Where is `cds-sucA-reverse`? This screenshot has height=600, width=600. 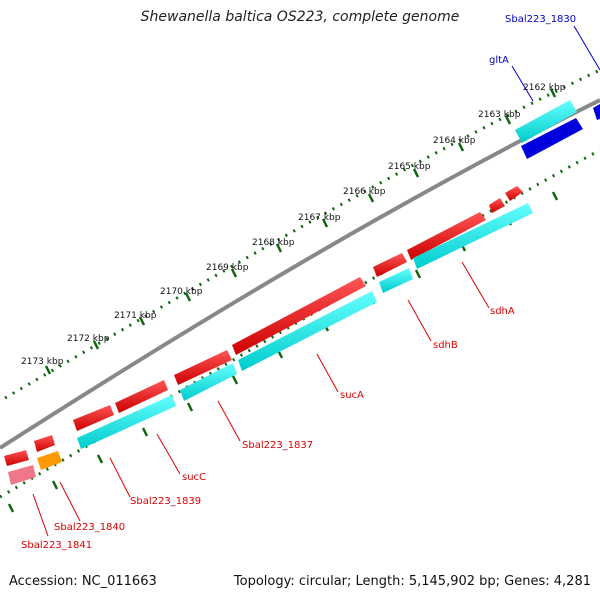 cds-sucA-reverse is located at coordinates (307, 331).